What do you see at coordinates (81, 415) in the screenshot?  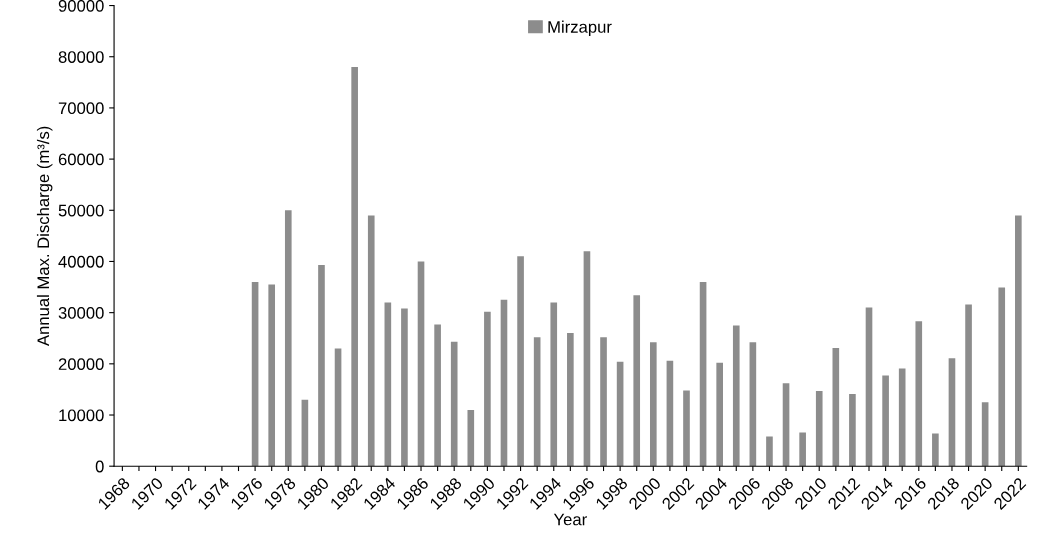 I see `y-tick-label: 10000` at bounding box center [81, 415].